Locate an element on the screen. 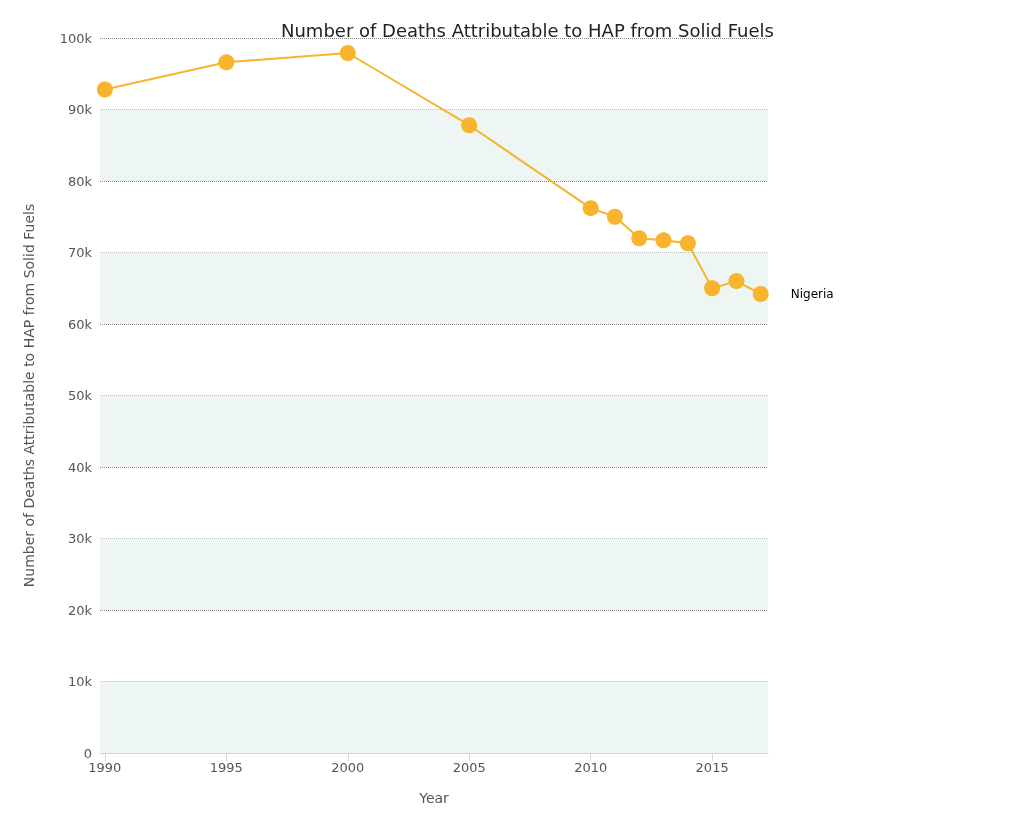 The width and height of the screenshot is (1024, 832). y-tick-label: 0 is located at coordinates (87, 753).